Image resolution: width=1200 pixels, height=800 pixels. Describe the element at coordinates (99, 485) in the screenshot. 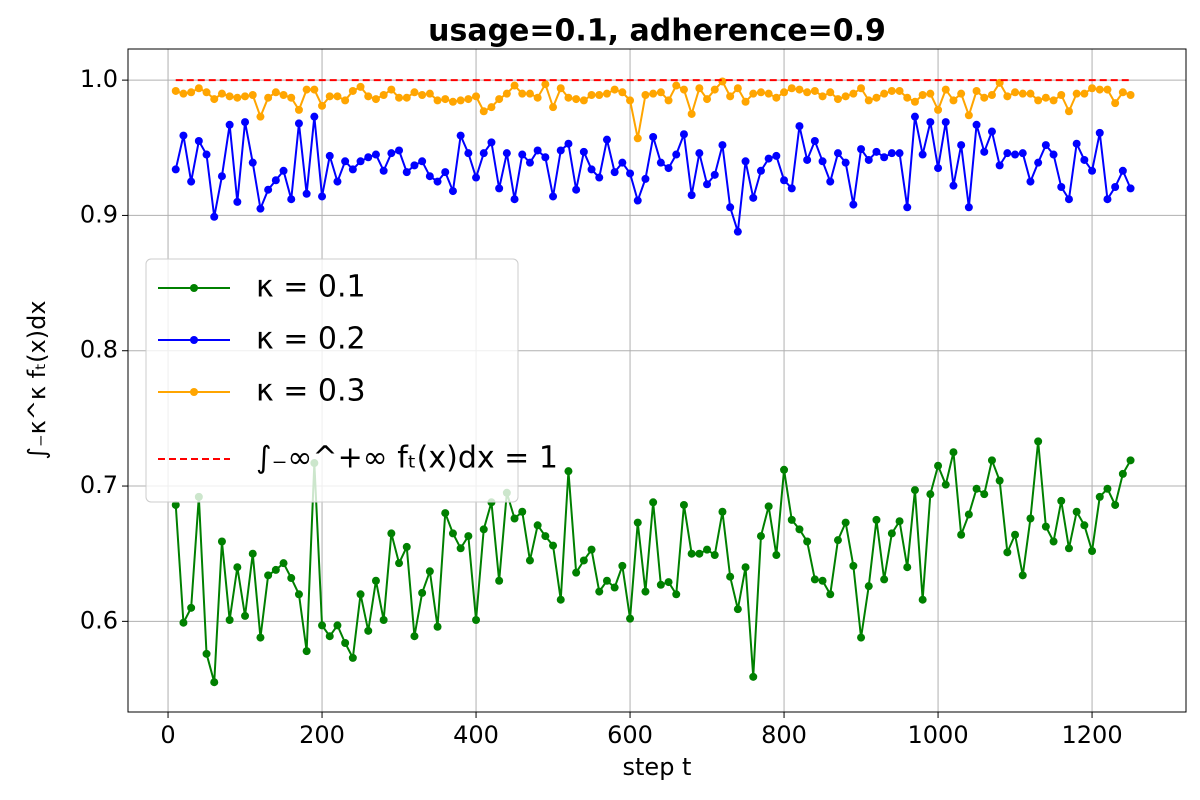

I see `y-tick-label: 0.7` at that location.